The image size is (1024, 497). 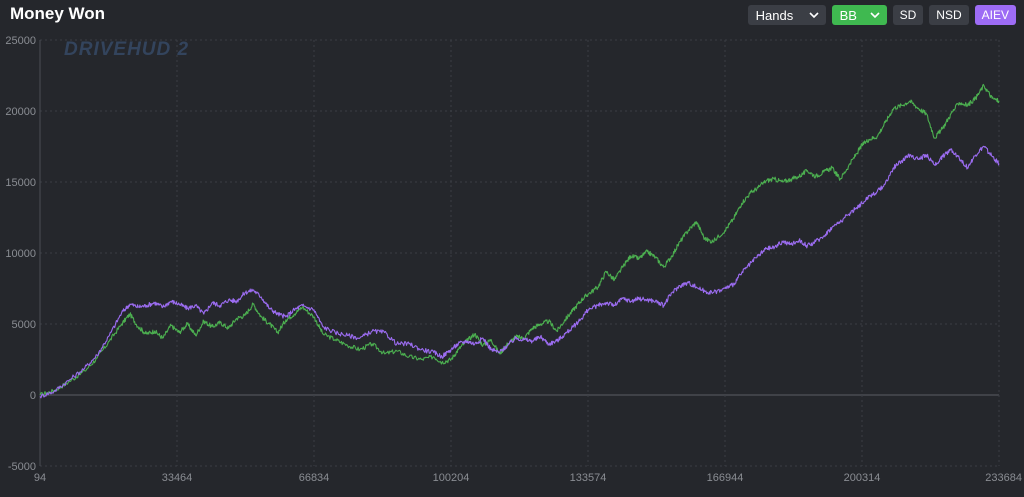 I want to click on sd-toggle-button: SD, so click(x=908, y=15).